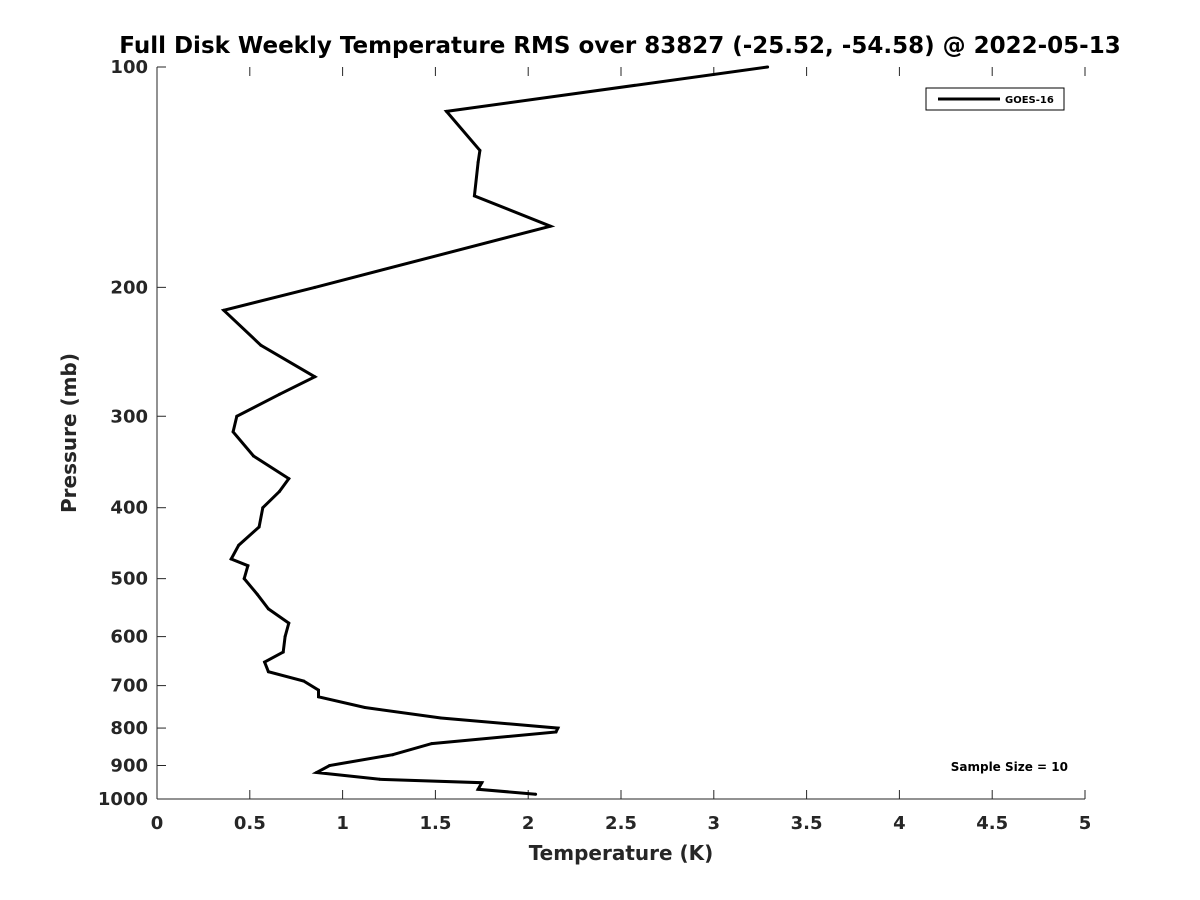  What do you see at coordinates (807, 823) in the screenshot?
I see `x-tick-label: 3.5` at bounding box center [807, 823].